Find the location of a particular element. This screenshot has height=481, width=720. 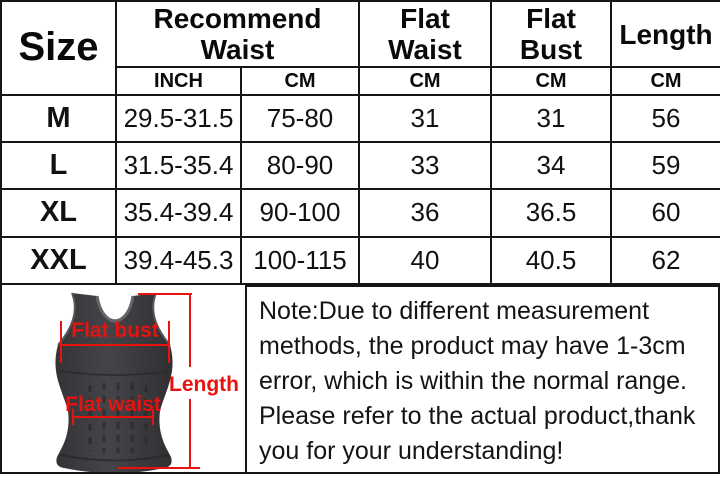

vest-armhole-trim-right is located at coordinates (161, 319).